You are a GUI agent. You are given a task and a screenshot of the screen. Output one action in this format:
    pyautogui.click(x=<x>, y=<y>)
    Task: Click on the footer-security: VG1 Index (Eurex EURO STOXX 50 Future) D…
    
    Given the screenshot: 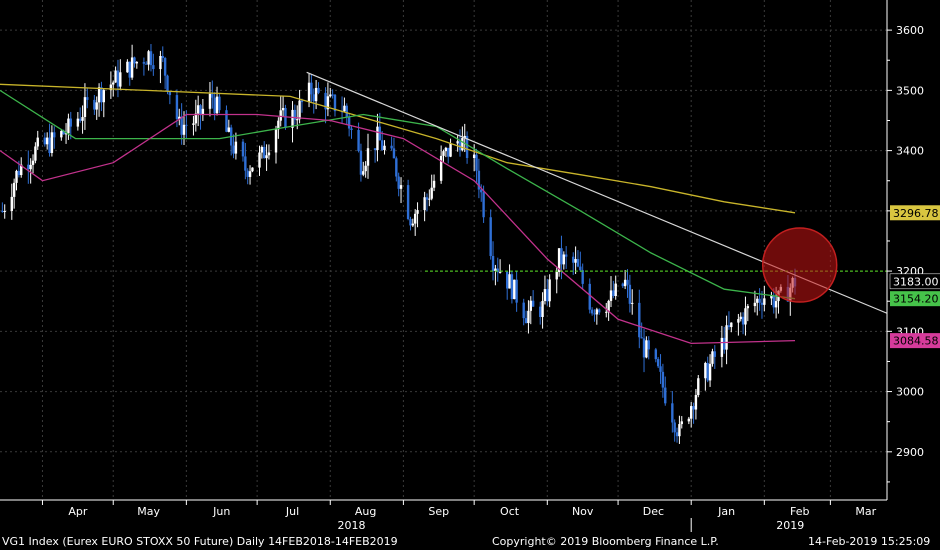 What is the action you would take?
    pyautogui.click(x=200, y=541)
    